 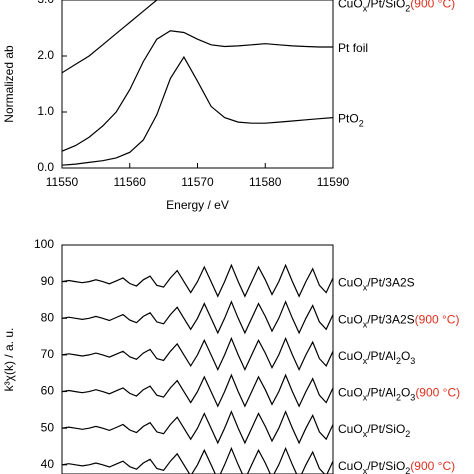 I want to click on x-axis-label: Energy / eV, so click(x=197, y=205).